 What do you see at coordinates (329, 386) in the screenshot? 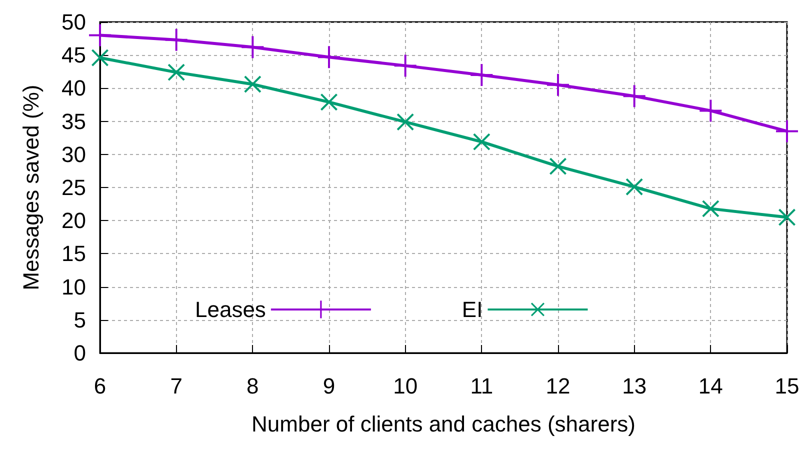
I see `x-tick-label: 9` at bounding box center [329, 386].